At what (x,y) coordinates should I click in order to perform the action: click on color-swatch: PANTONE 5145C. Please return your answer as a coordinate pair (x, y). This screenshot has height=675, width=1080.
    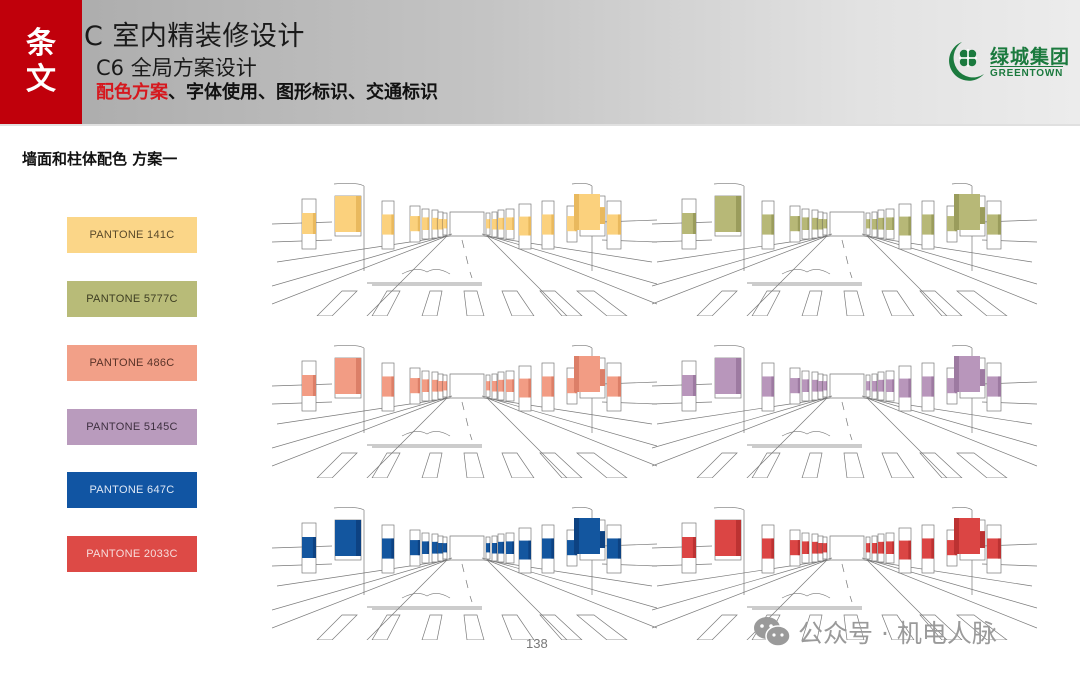
    Looking at the image, I should click on (132, 427).